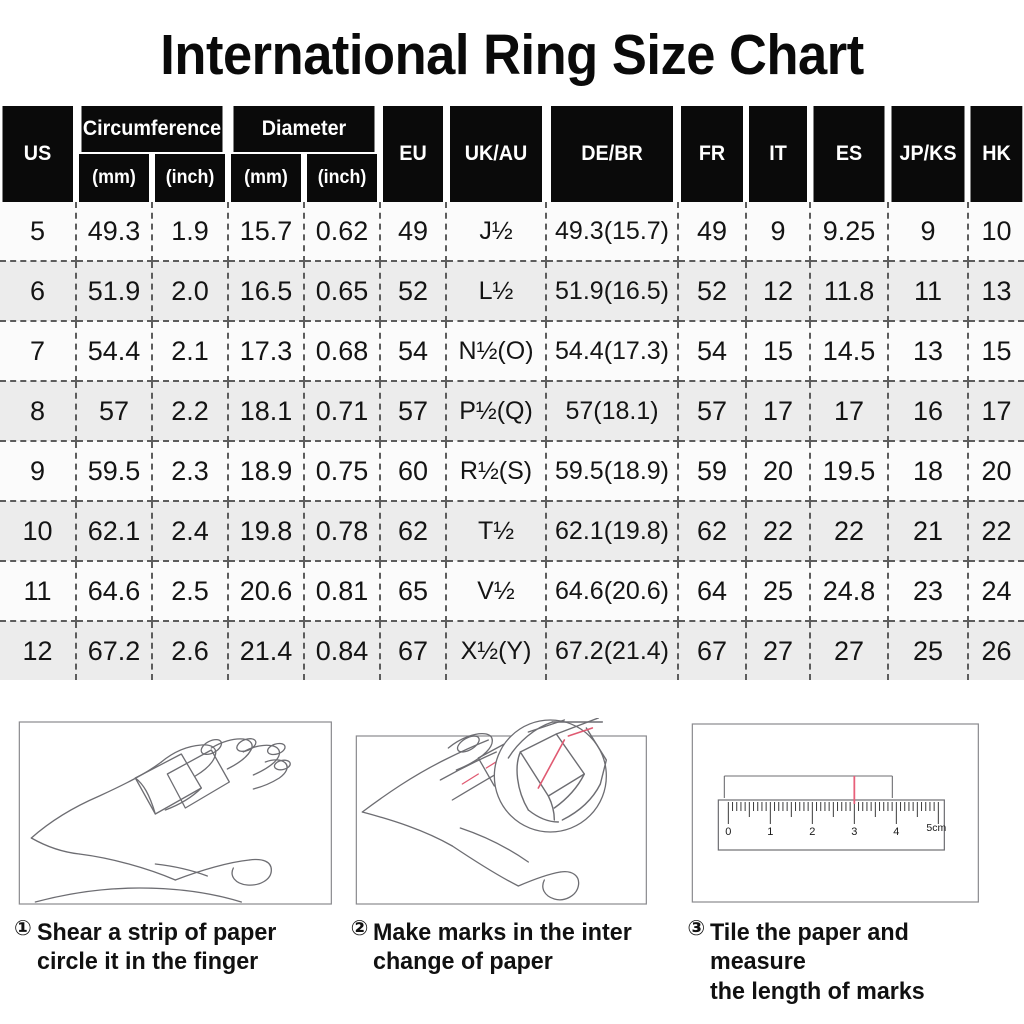  What do you see at coordinates (38, 351) in the screenshot?
I see `cell-us: 7` at bounding box center [38, 351].